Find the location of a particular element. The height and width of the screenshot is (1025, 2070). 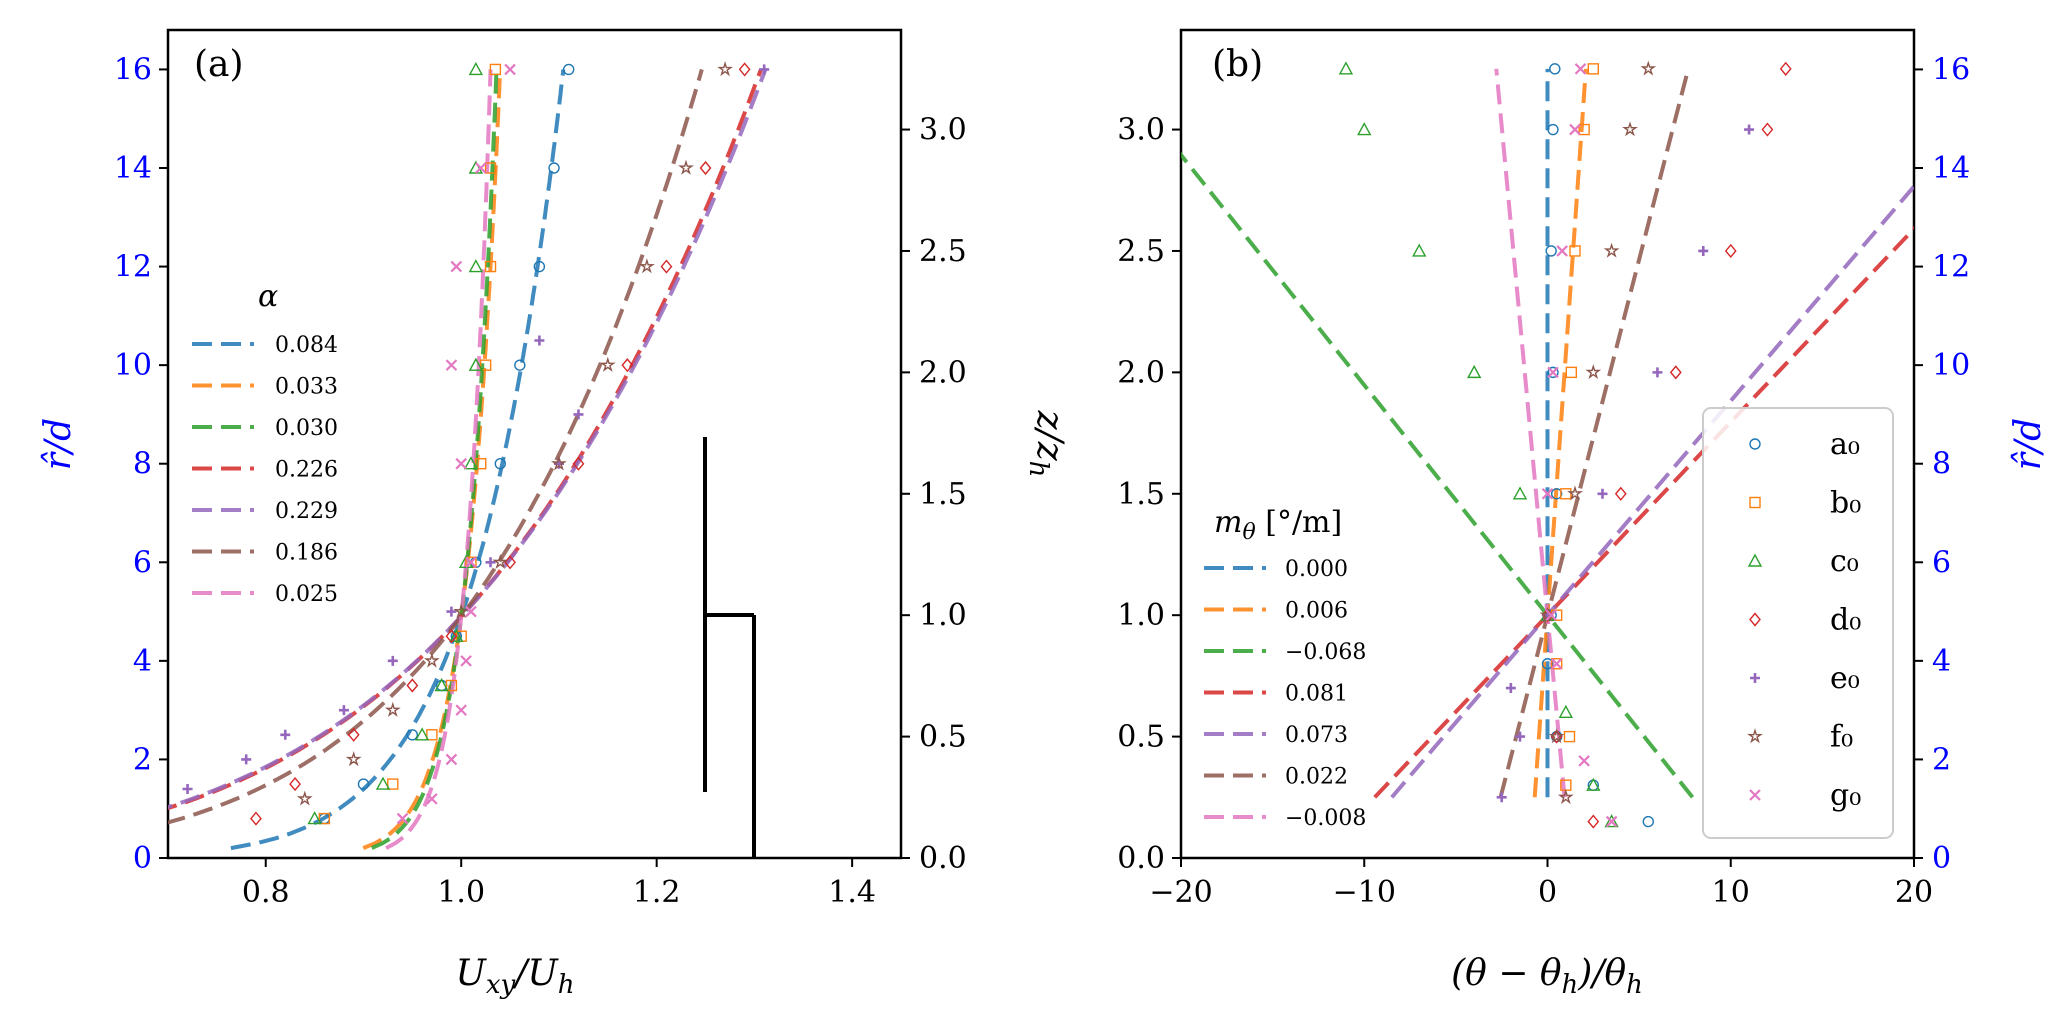

a-zzh-sub: h is located at coordinates (1038, 469).